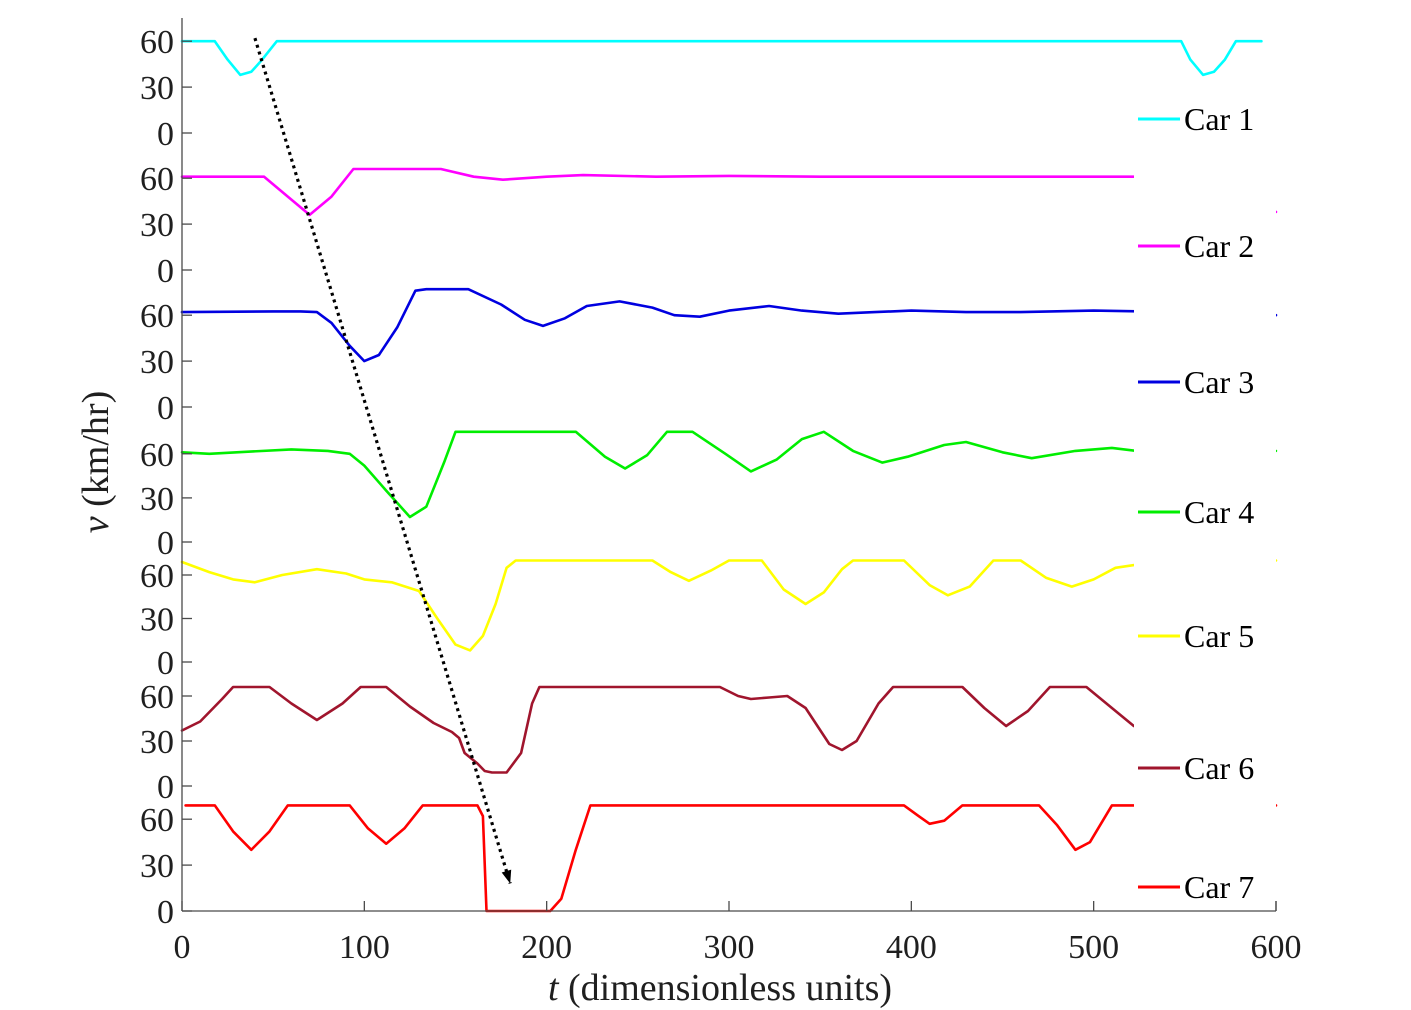 This screenshot has width=1411, height=1010. Describe the element at coordinates (1219, 512) in the screenshot. I see `legend-label-car-4: Car 4` at that location.